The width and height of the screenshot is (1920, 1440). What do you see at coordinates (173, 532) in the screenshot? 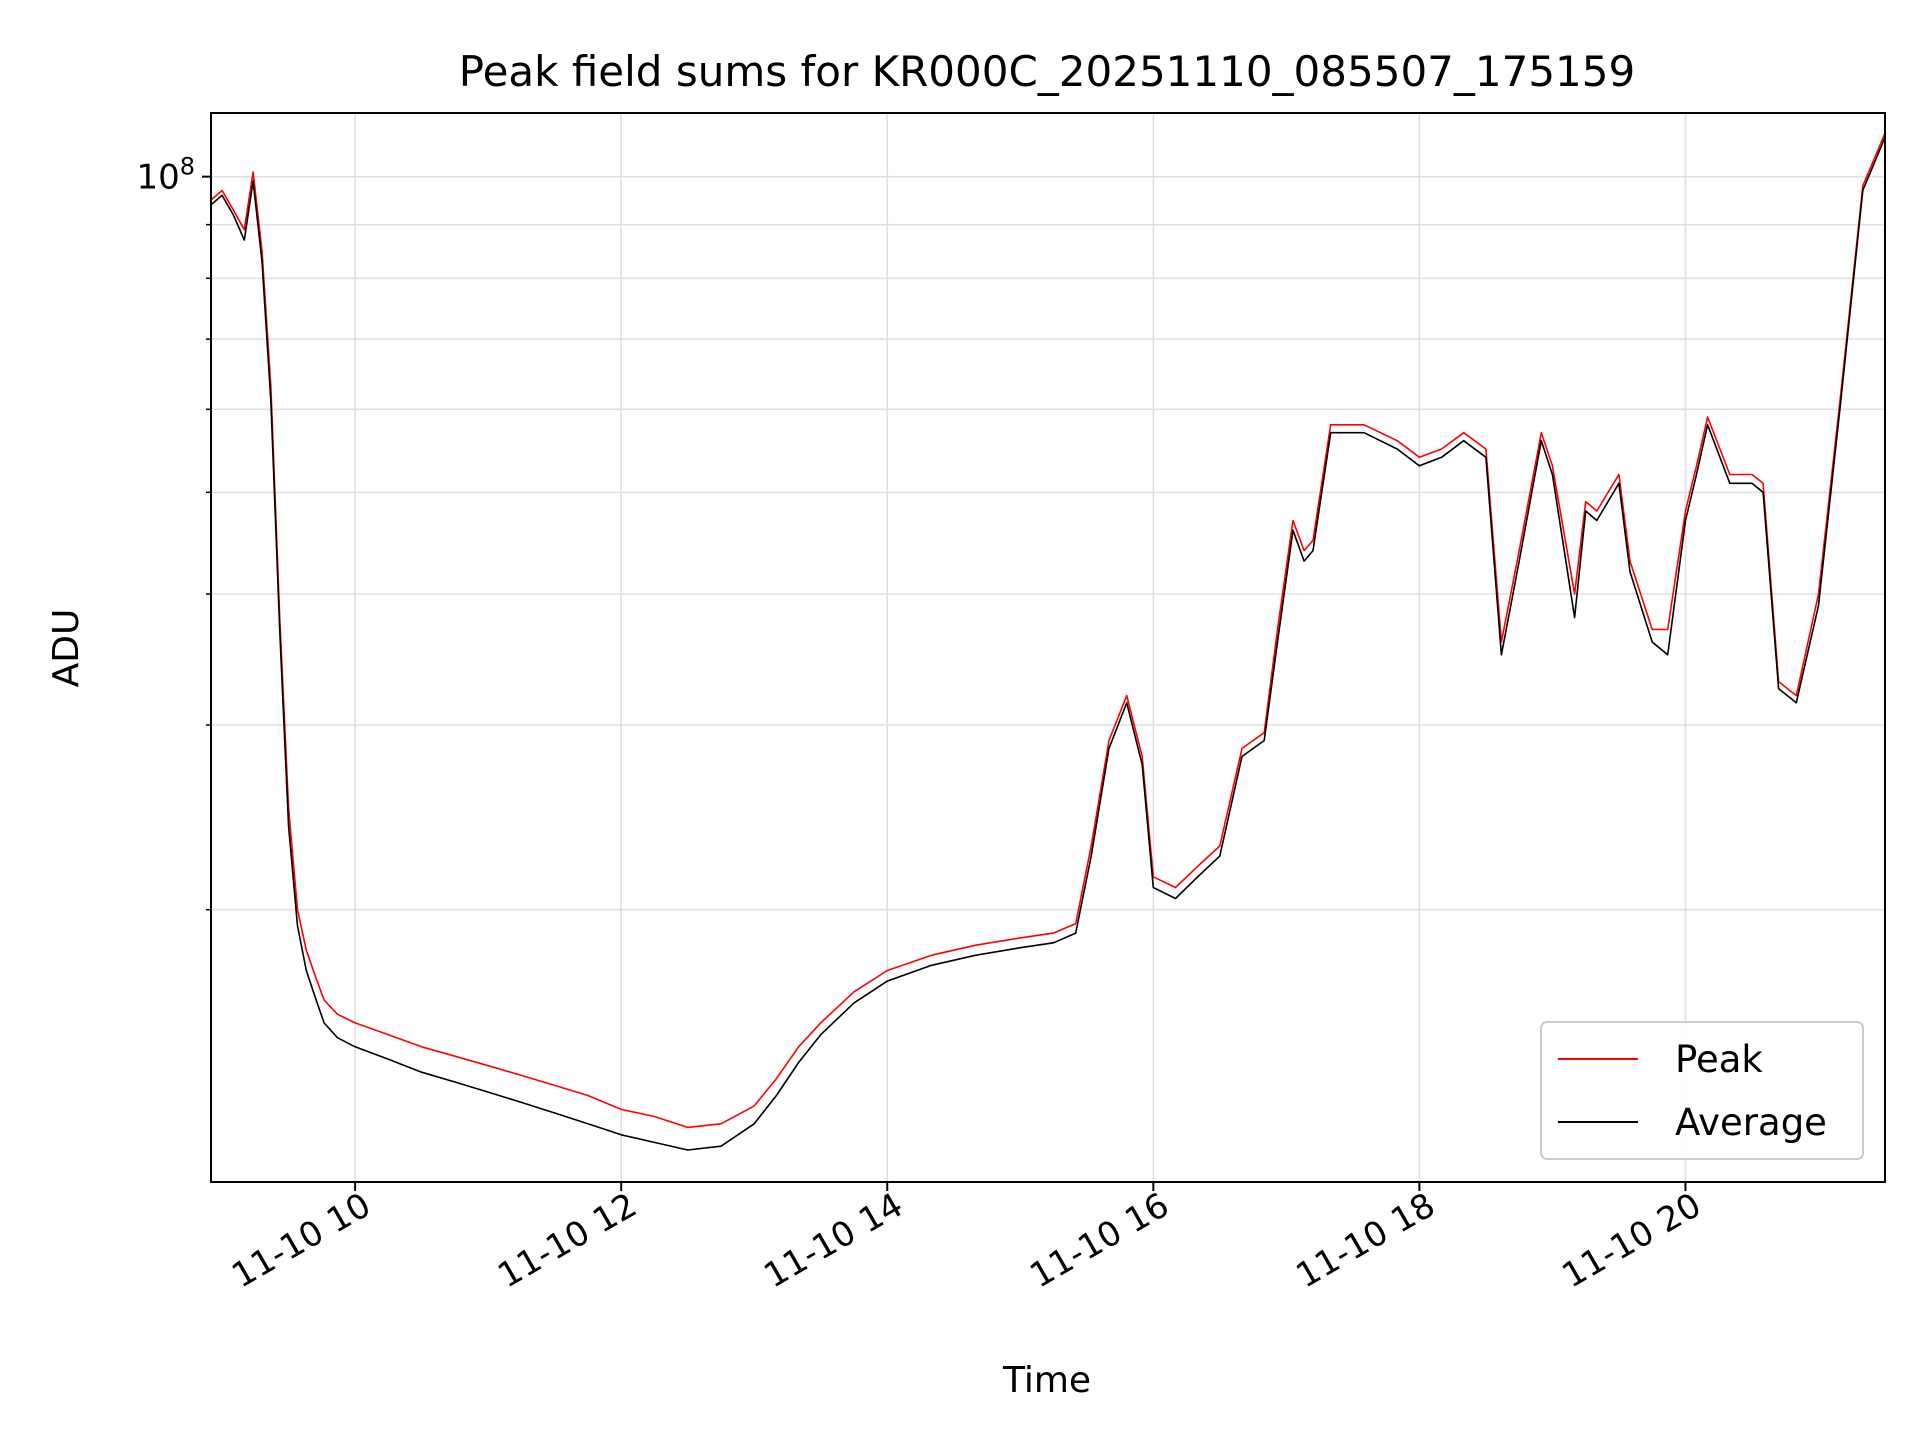
I see `y-axis-ticks: 108` at bounding box center [173, 532].